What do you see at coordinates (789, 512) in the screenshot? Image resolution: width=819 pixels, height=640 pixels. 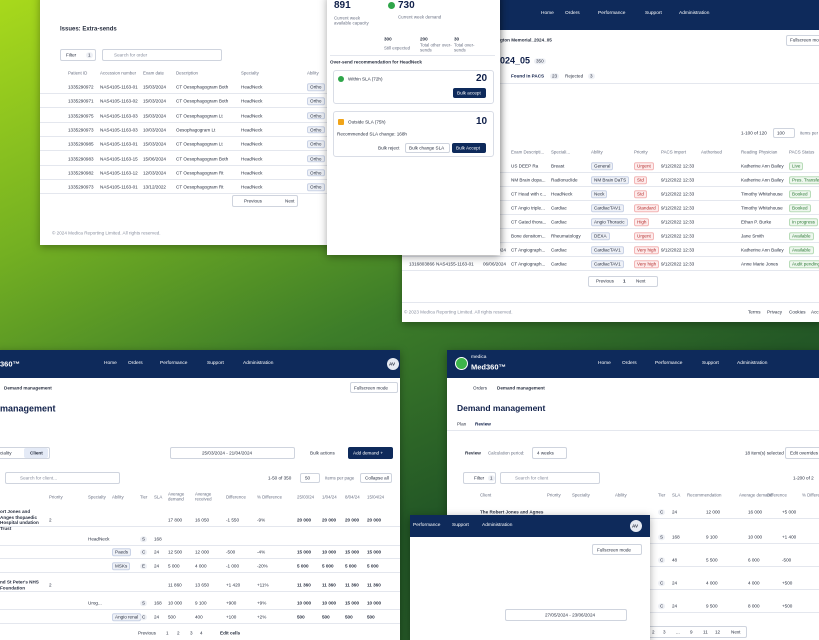 I see `table-cell: +5 000` at bounding box center [789, 512].